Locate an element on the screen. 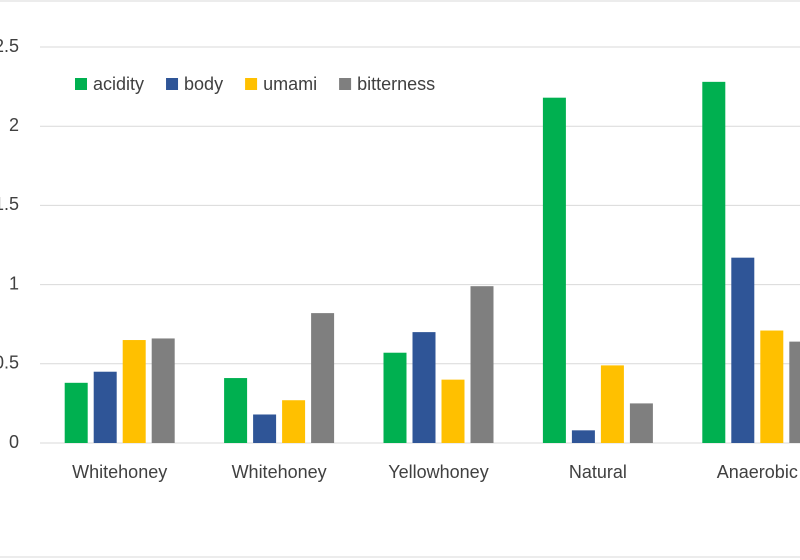  y-tick-label: 1.5 is located at coordinates (9, 204).